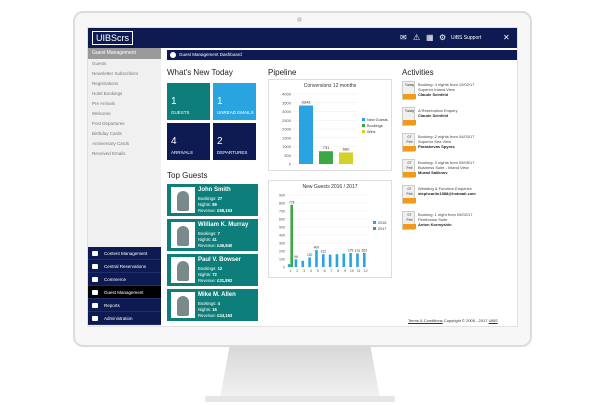  I want to click on main-nav-item: Central Reservations, so click(124, 266).